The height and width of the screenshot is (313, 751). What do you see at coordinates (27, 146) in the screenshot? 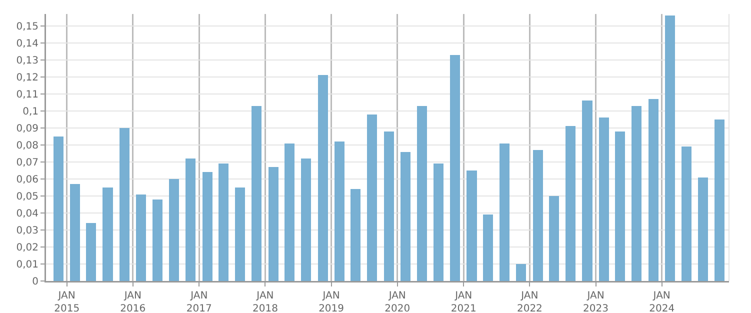
I see `y-tick-label: 0,08` at bounding box center [27, 146].